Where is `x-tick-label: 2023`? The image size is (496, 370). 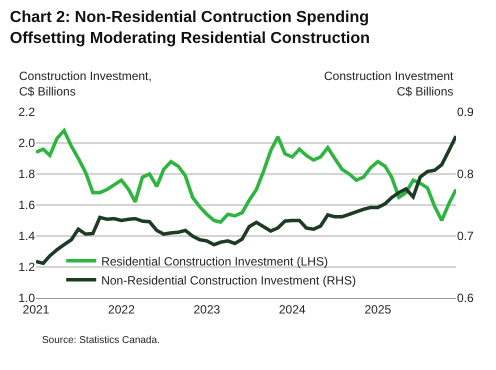
x-tick-label: 2023 is located at coordinates (206, 309).